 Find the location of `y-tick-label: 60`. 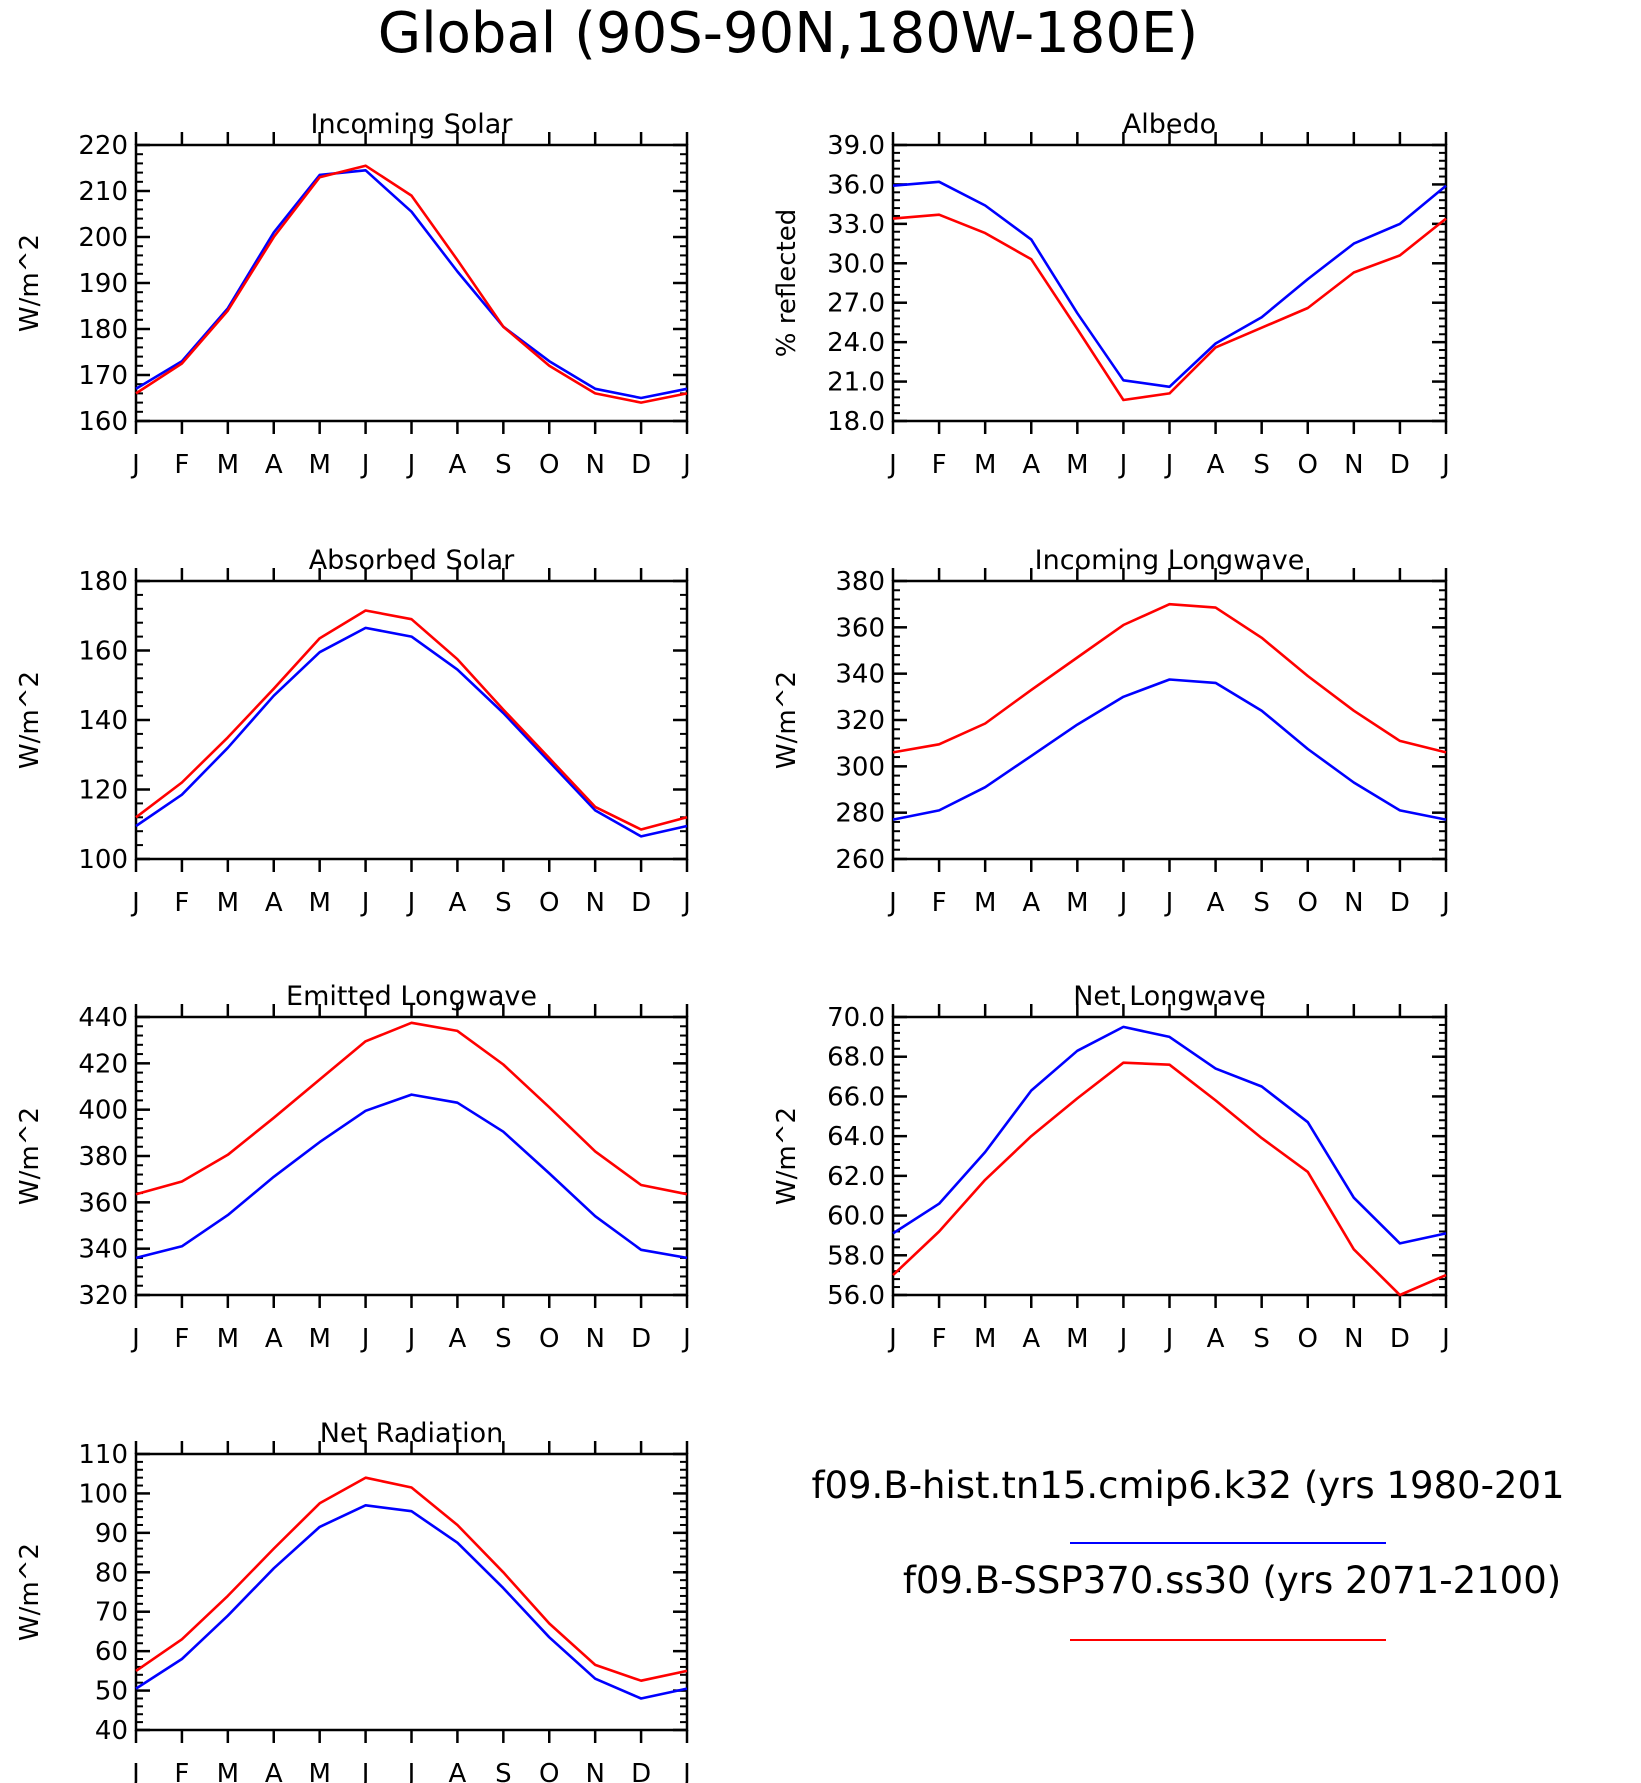

y-tick-label: 60 is located at coordinates (111, 1652).